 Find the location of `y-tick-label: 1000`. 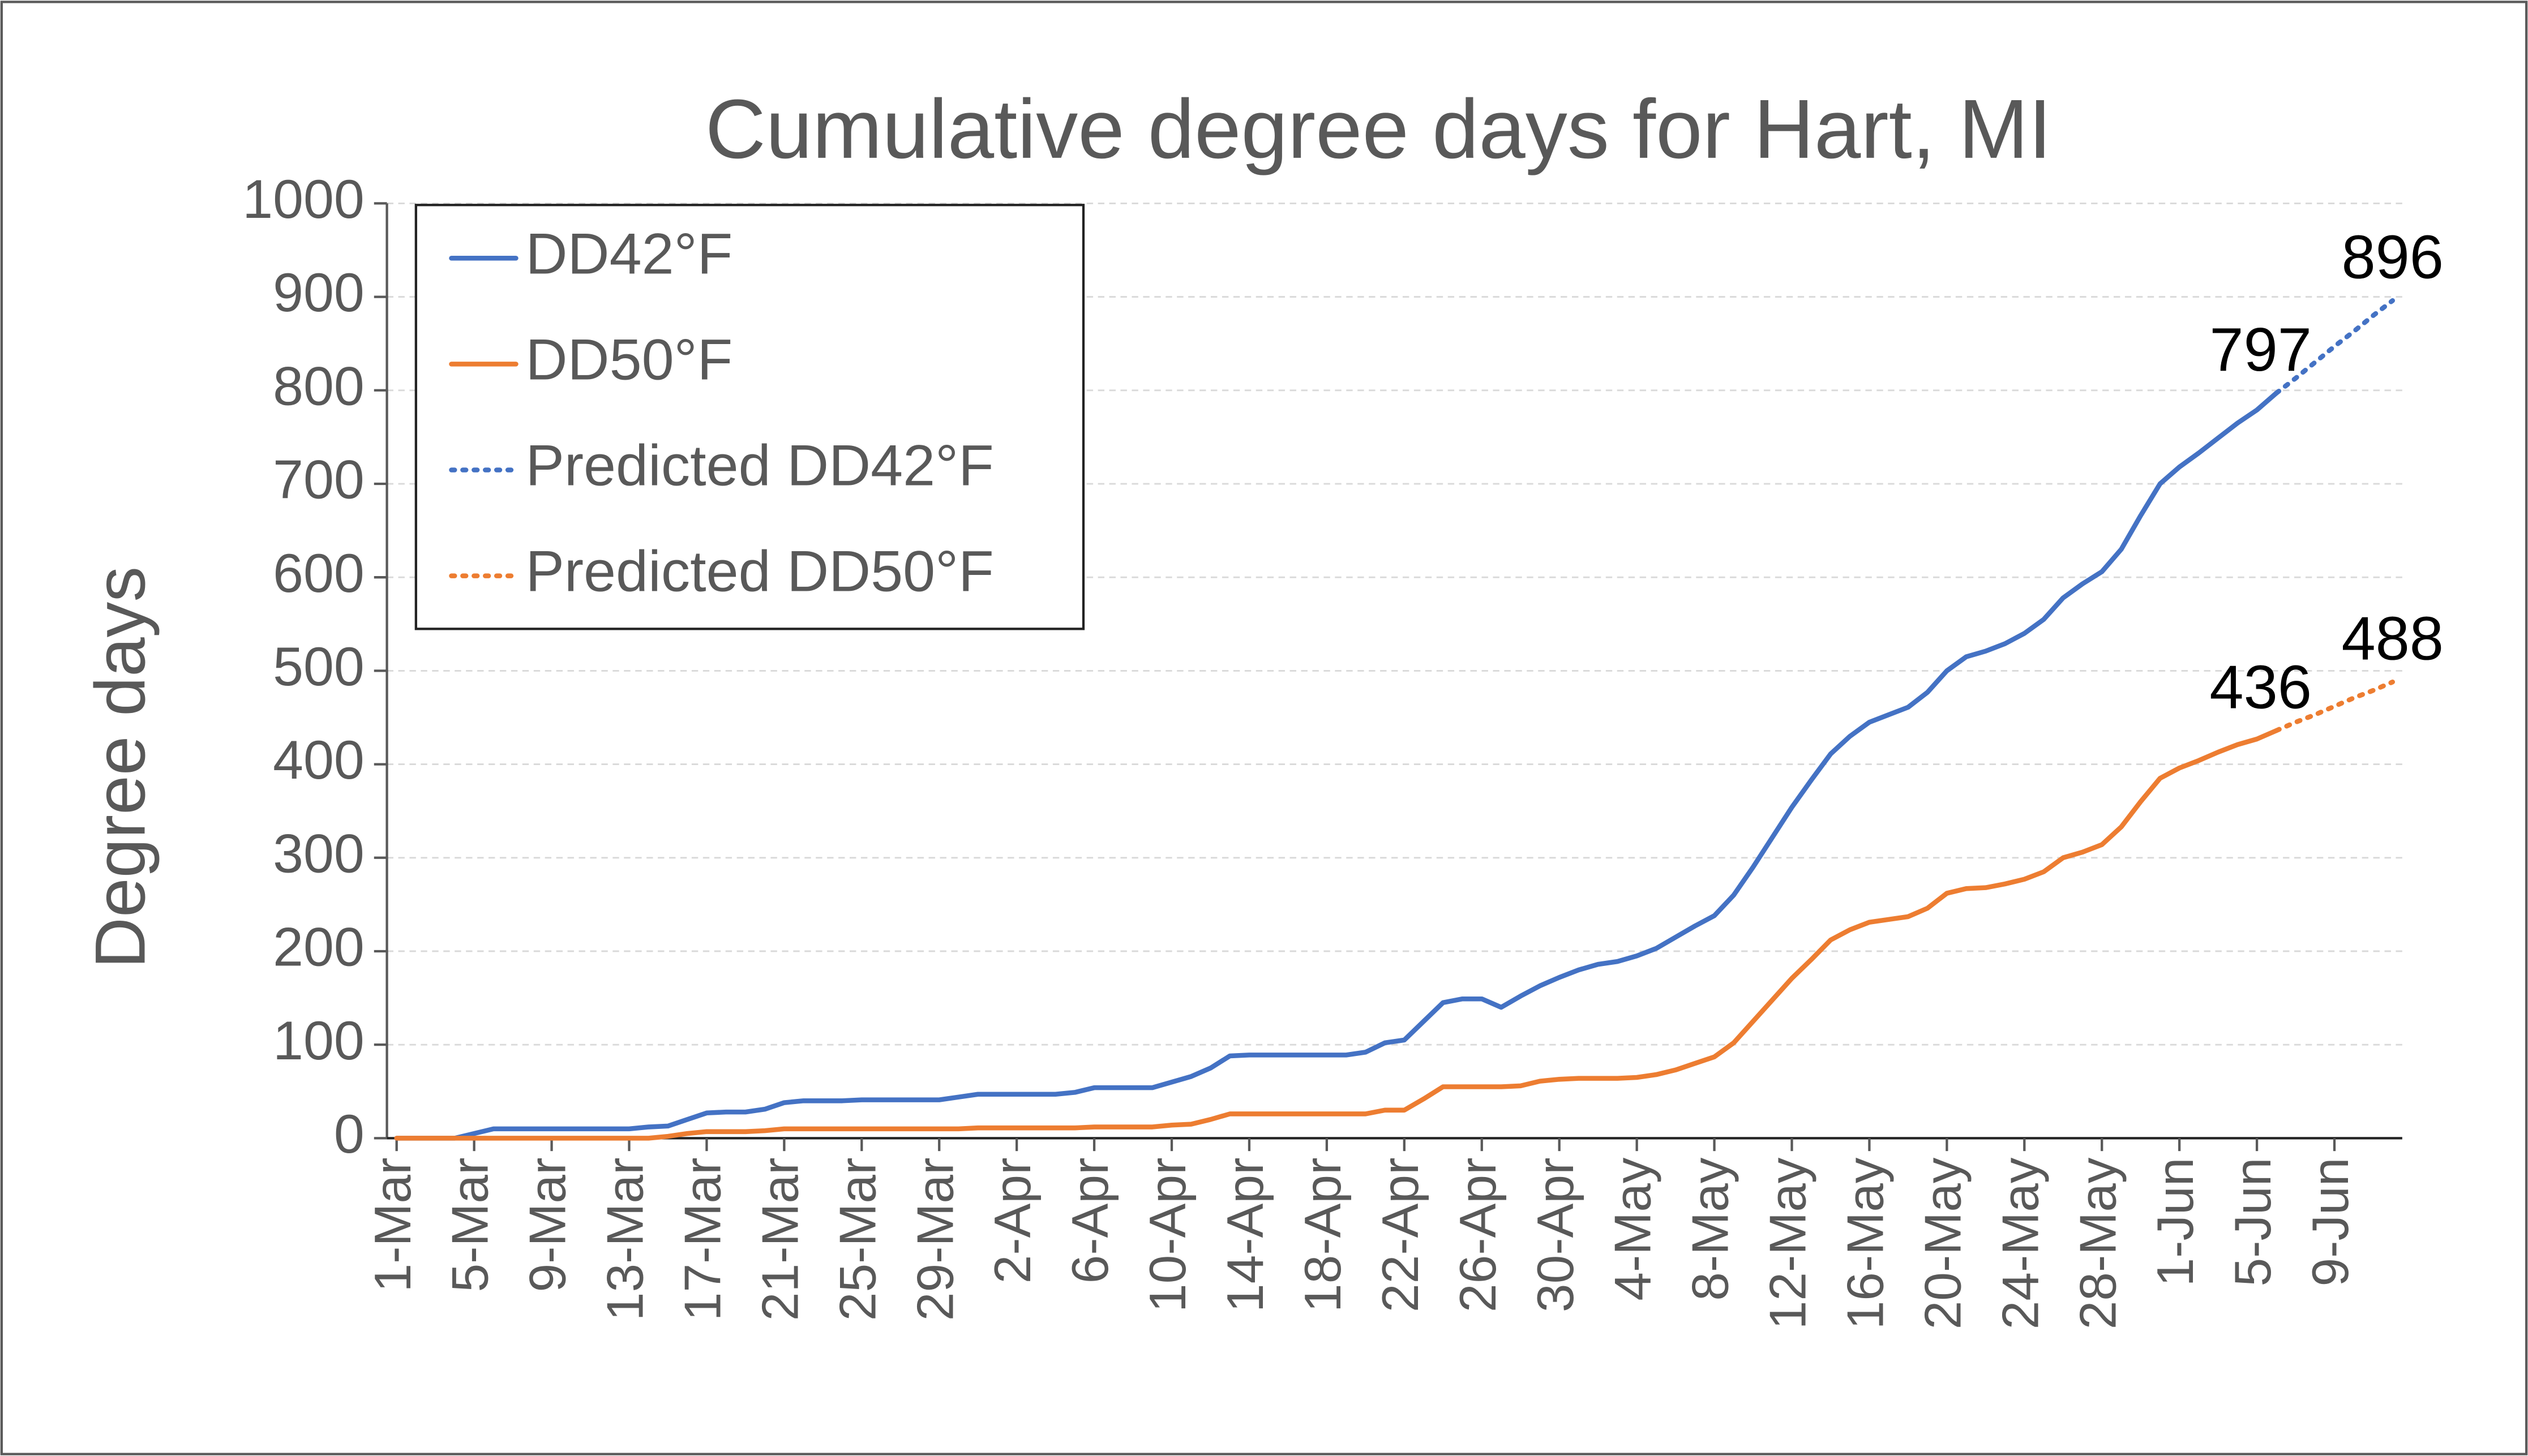

y-tick-label: 1000 is located at coordinates (303, 199).